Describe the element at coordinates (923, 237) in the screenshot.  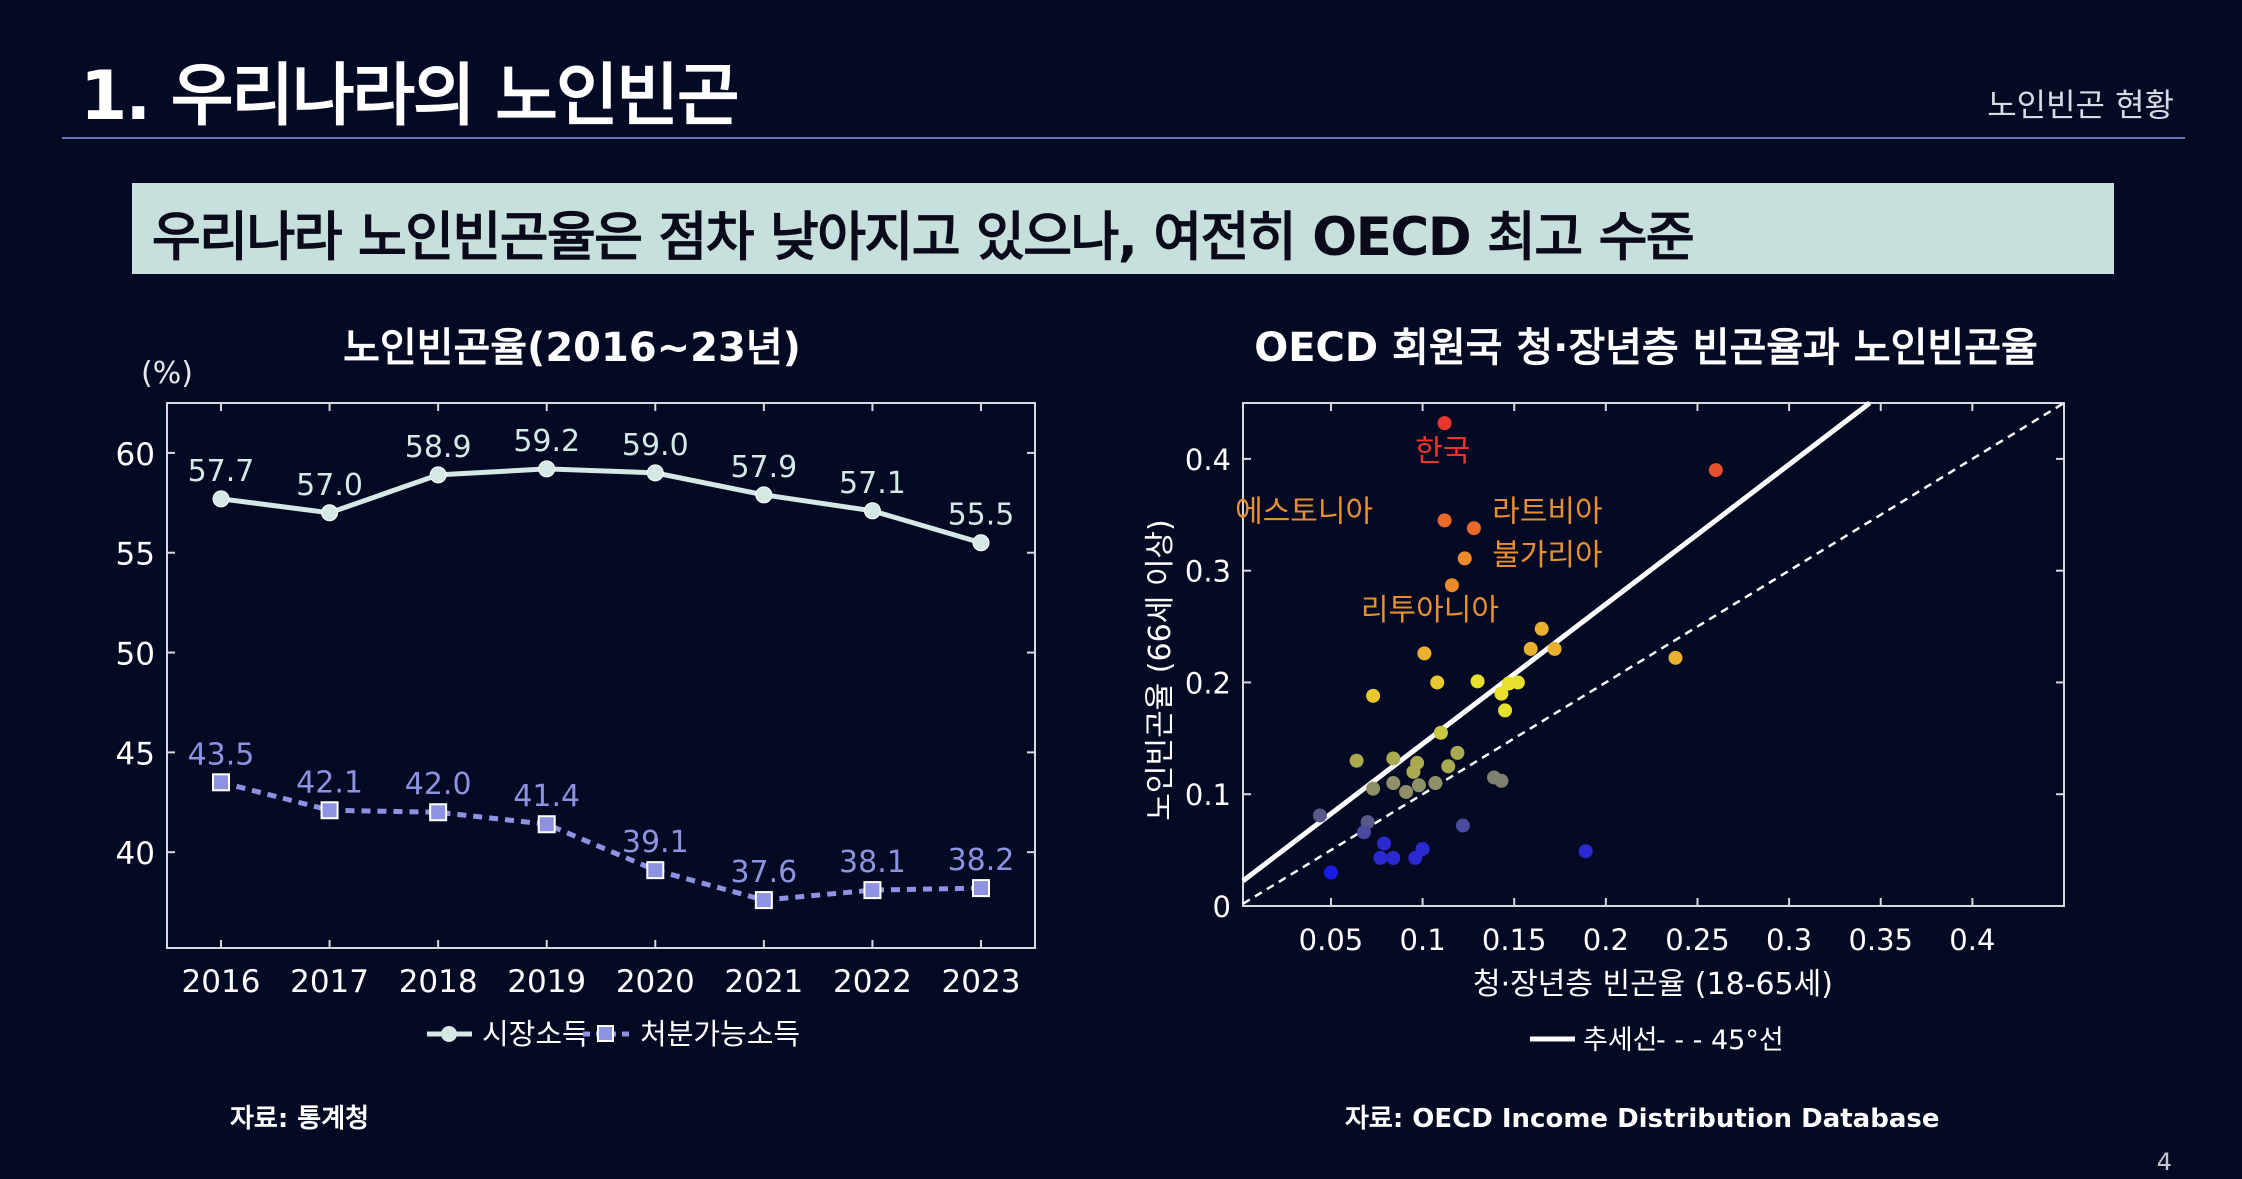
I see `headline-text: 우리나라 노인빈곤율은 점차 낮아지고 있으나, 여전히 OECD 최고 수준` at that location.